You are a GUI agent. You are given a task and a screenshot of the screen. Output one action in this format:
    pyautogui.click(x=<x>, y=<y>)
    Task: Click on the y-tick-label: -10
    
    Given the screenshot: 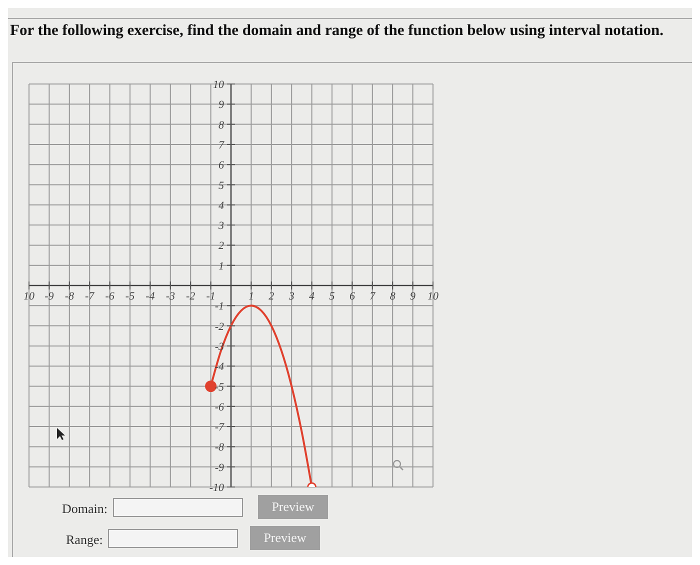 What is the action you would take?
    pyautogui.click(x=216, y=488)
    